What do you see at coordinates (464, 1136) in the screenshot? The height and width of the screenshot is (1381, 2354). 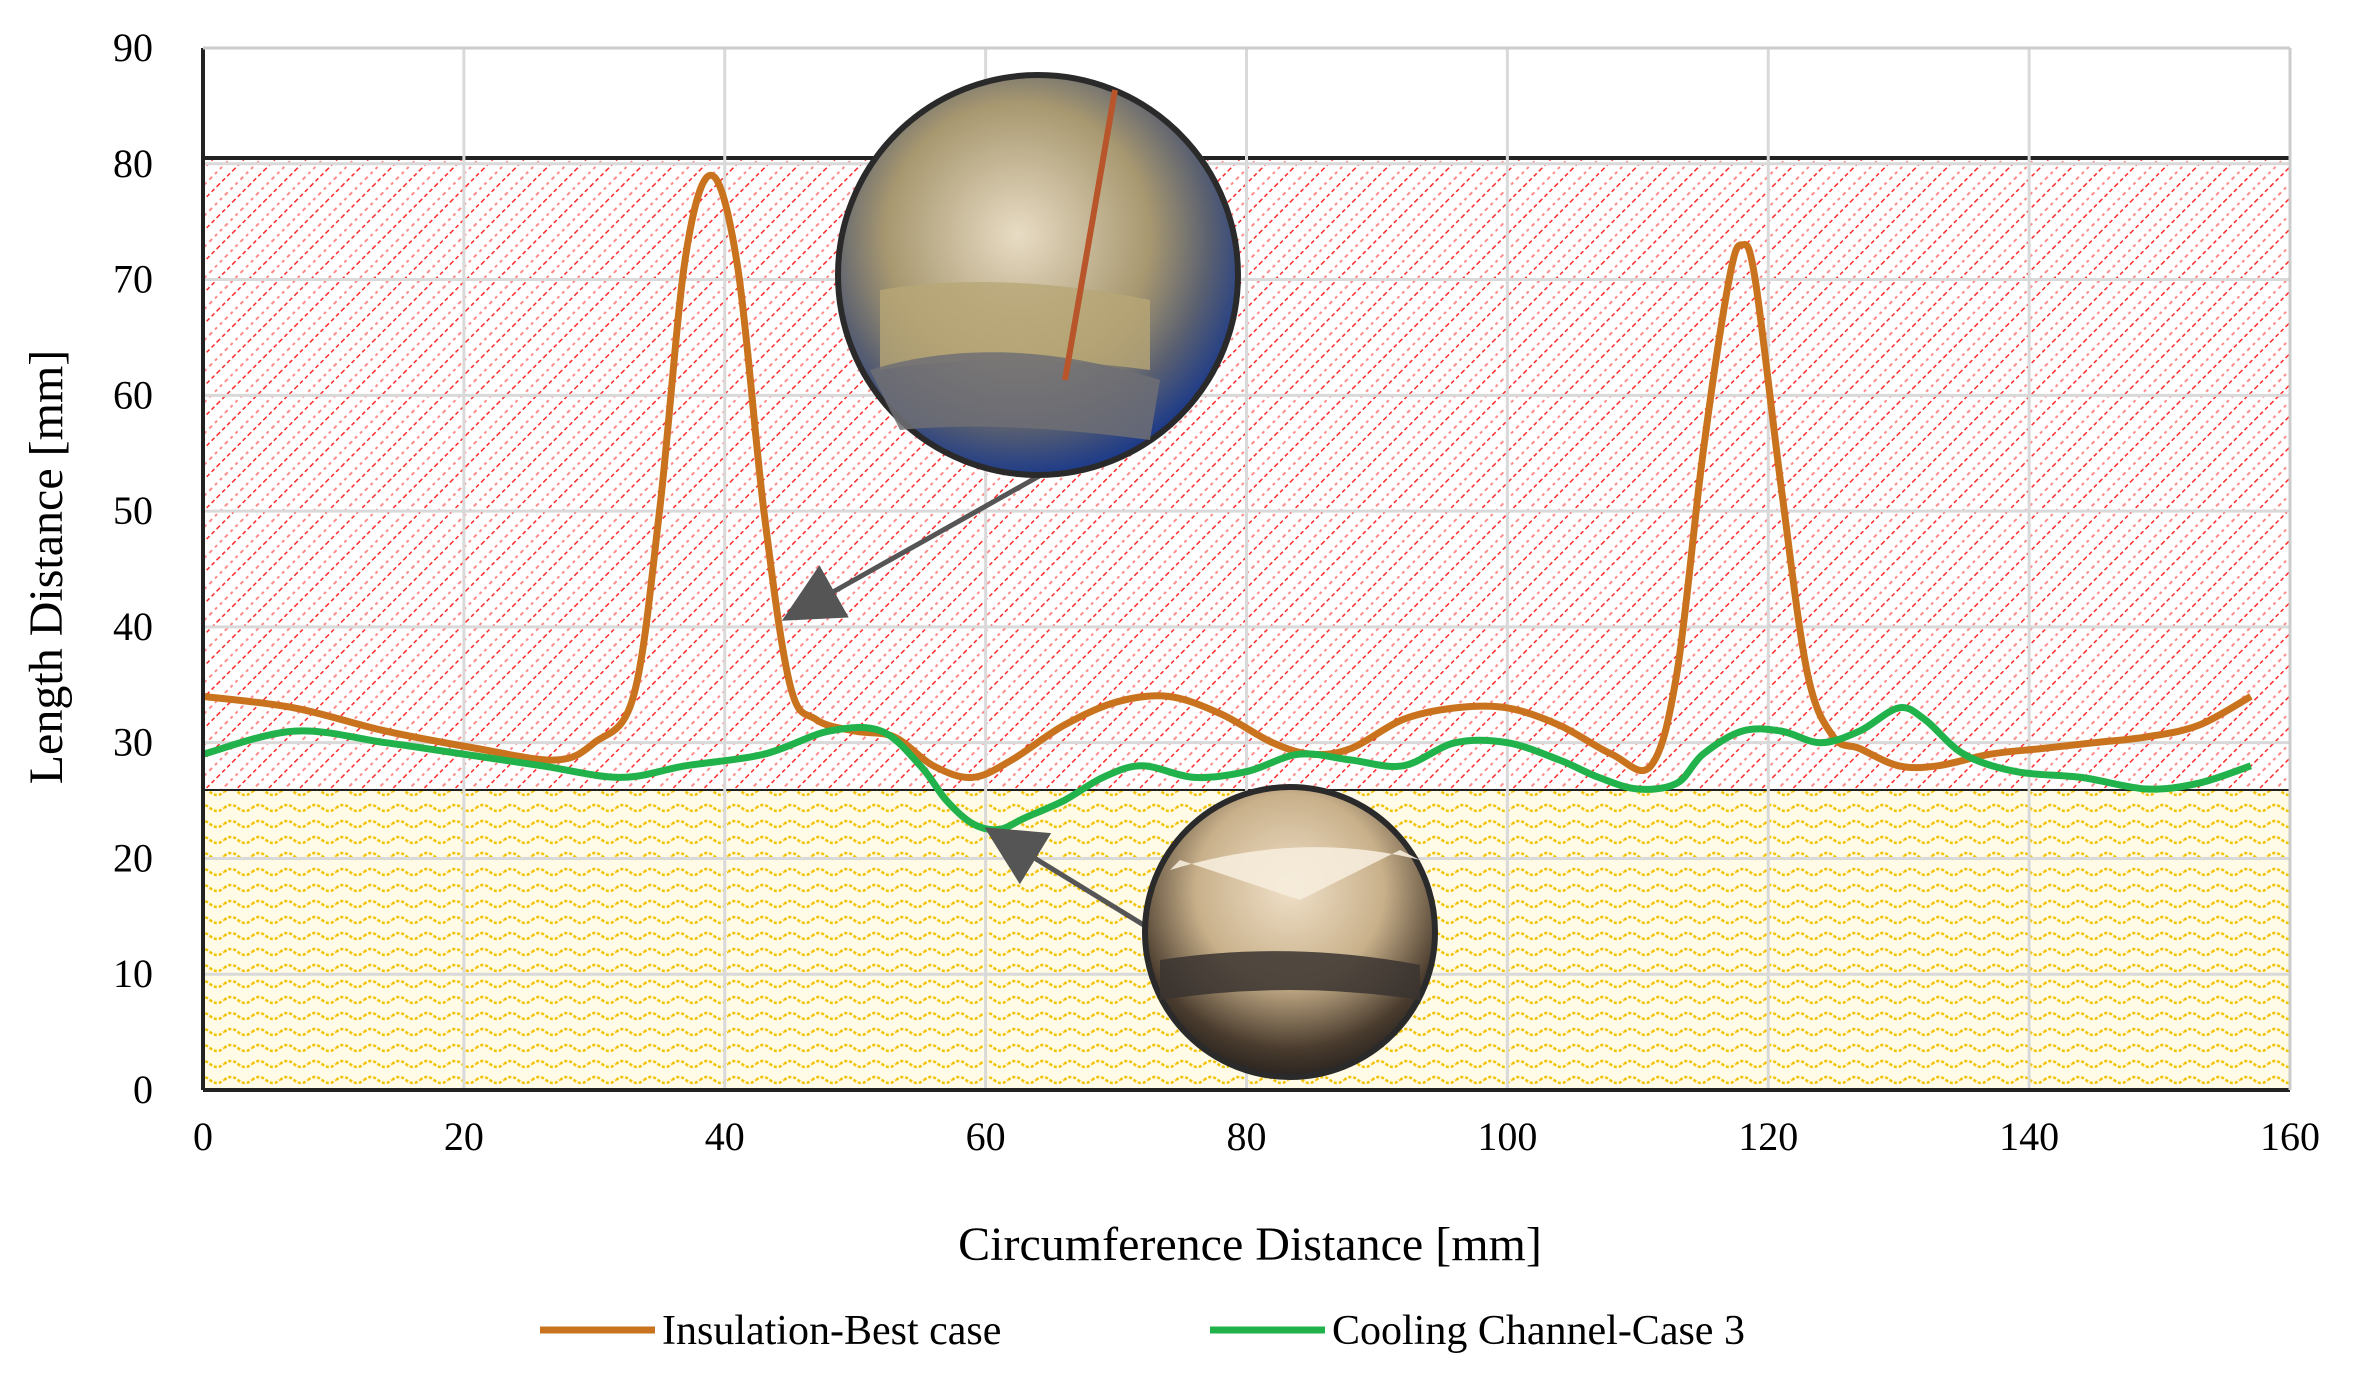 I see `x-tick-label: 20` at bounding box center [464, 1136].